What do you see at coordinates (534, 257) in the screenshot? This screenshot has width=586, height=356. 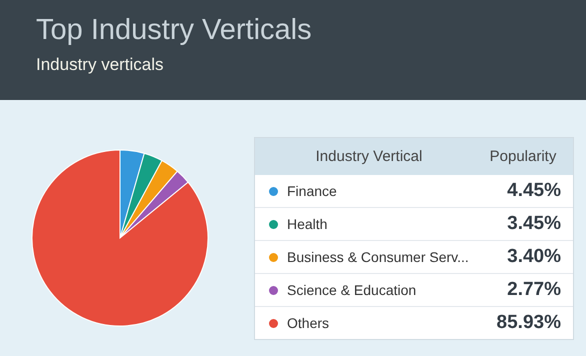 I see `data-label: 3.40%` at bounding box center [534, 257].